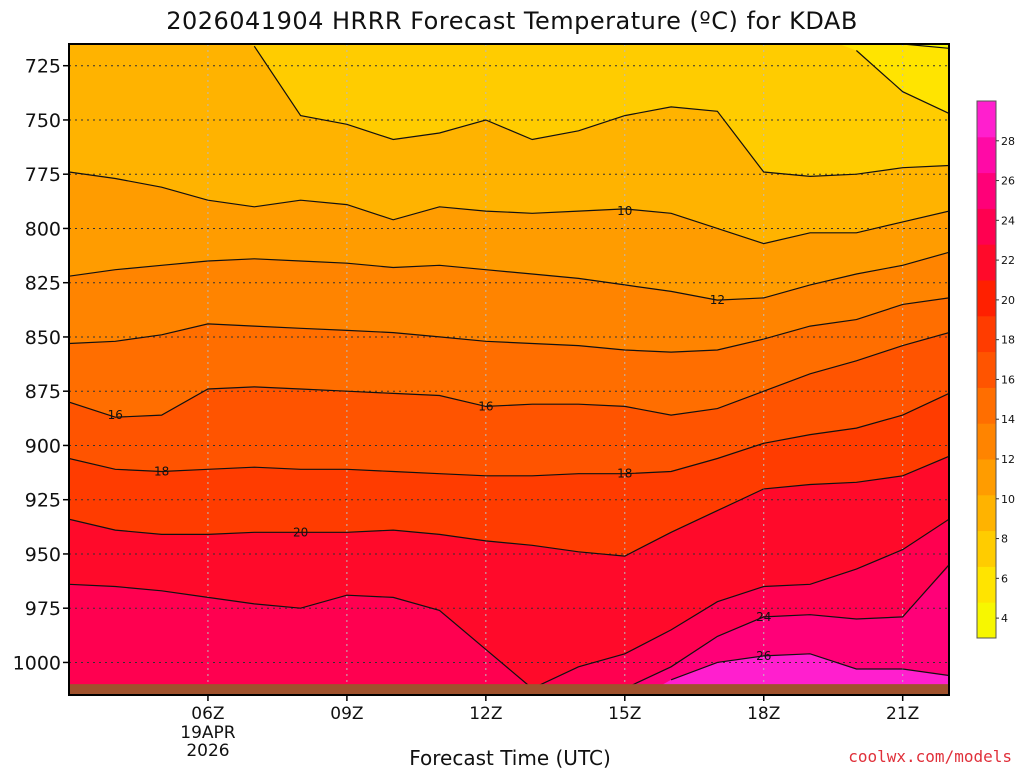 The image size is (1024, 768). I want to click on y-tick-label: 950, so click(43, 555).